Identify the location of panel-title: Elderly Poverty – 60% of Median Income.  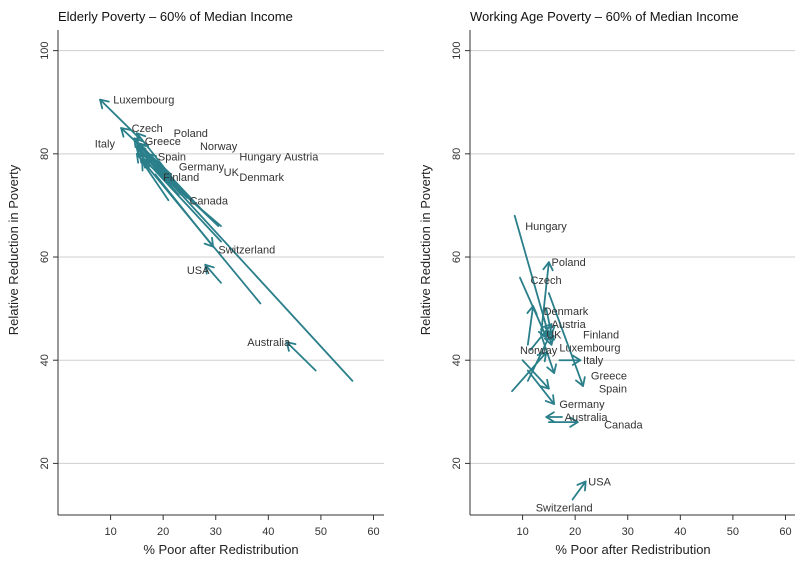
(175, 16).